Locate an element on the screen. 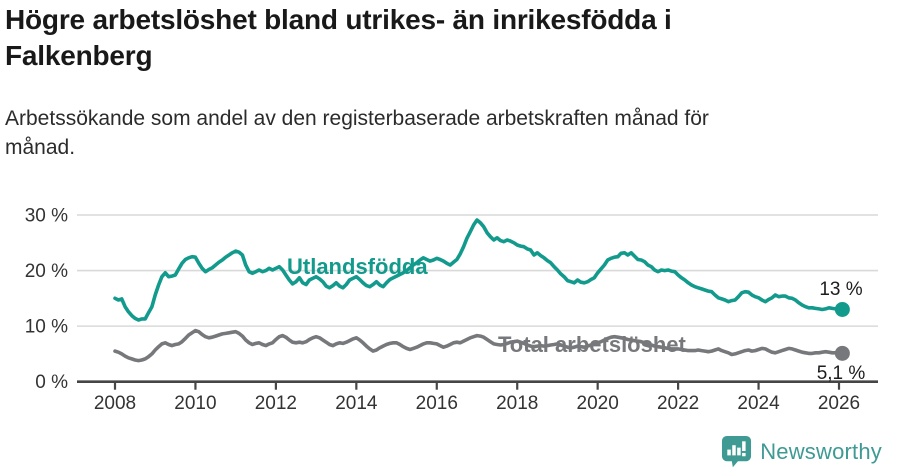  y-tick-label: 30 % is located at coordinates (46, 215).